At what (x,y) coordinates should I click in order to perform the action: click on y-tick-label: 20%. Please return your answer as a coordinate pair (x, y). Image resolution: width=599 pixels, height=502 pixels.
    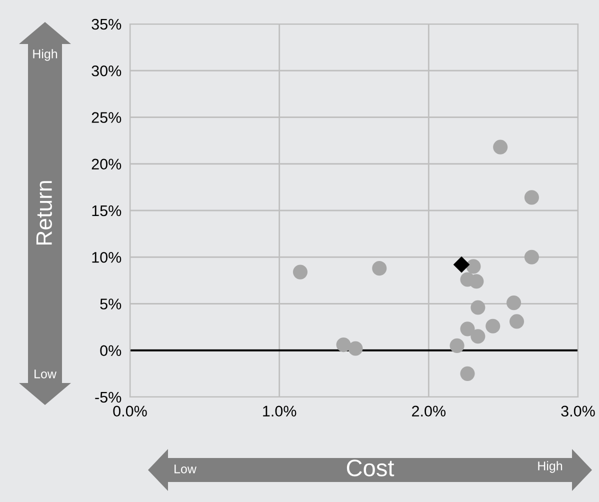
    Looking at the image, I should click on (107, 164).